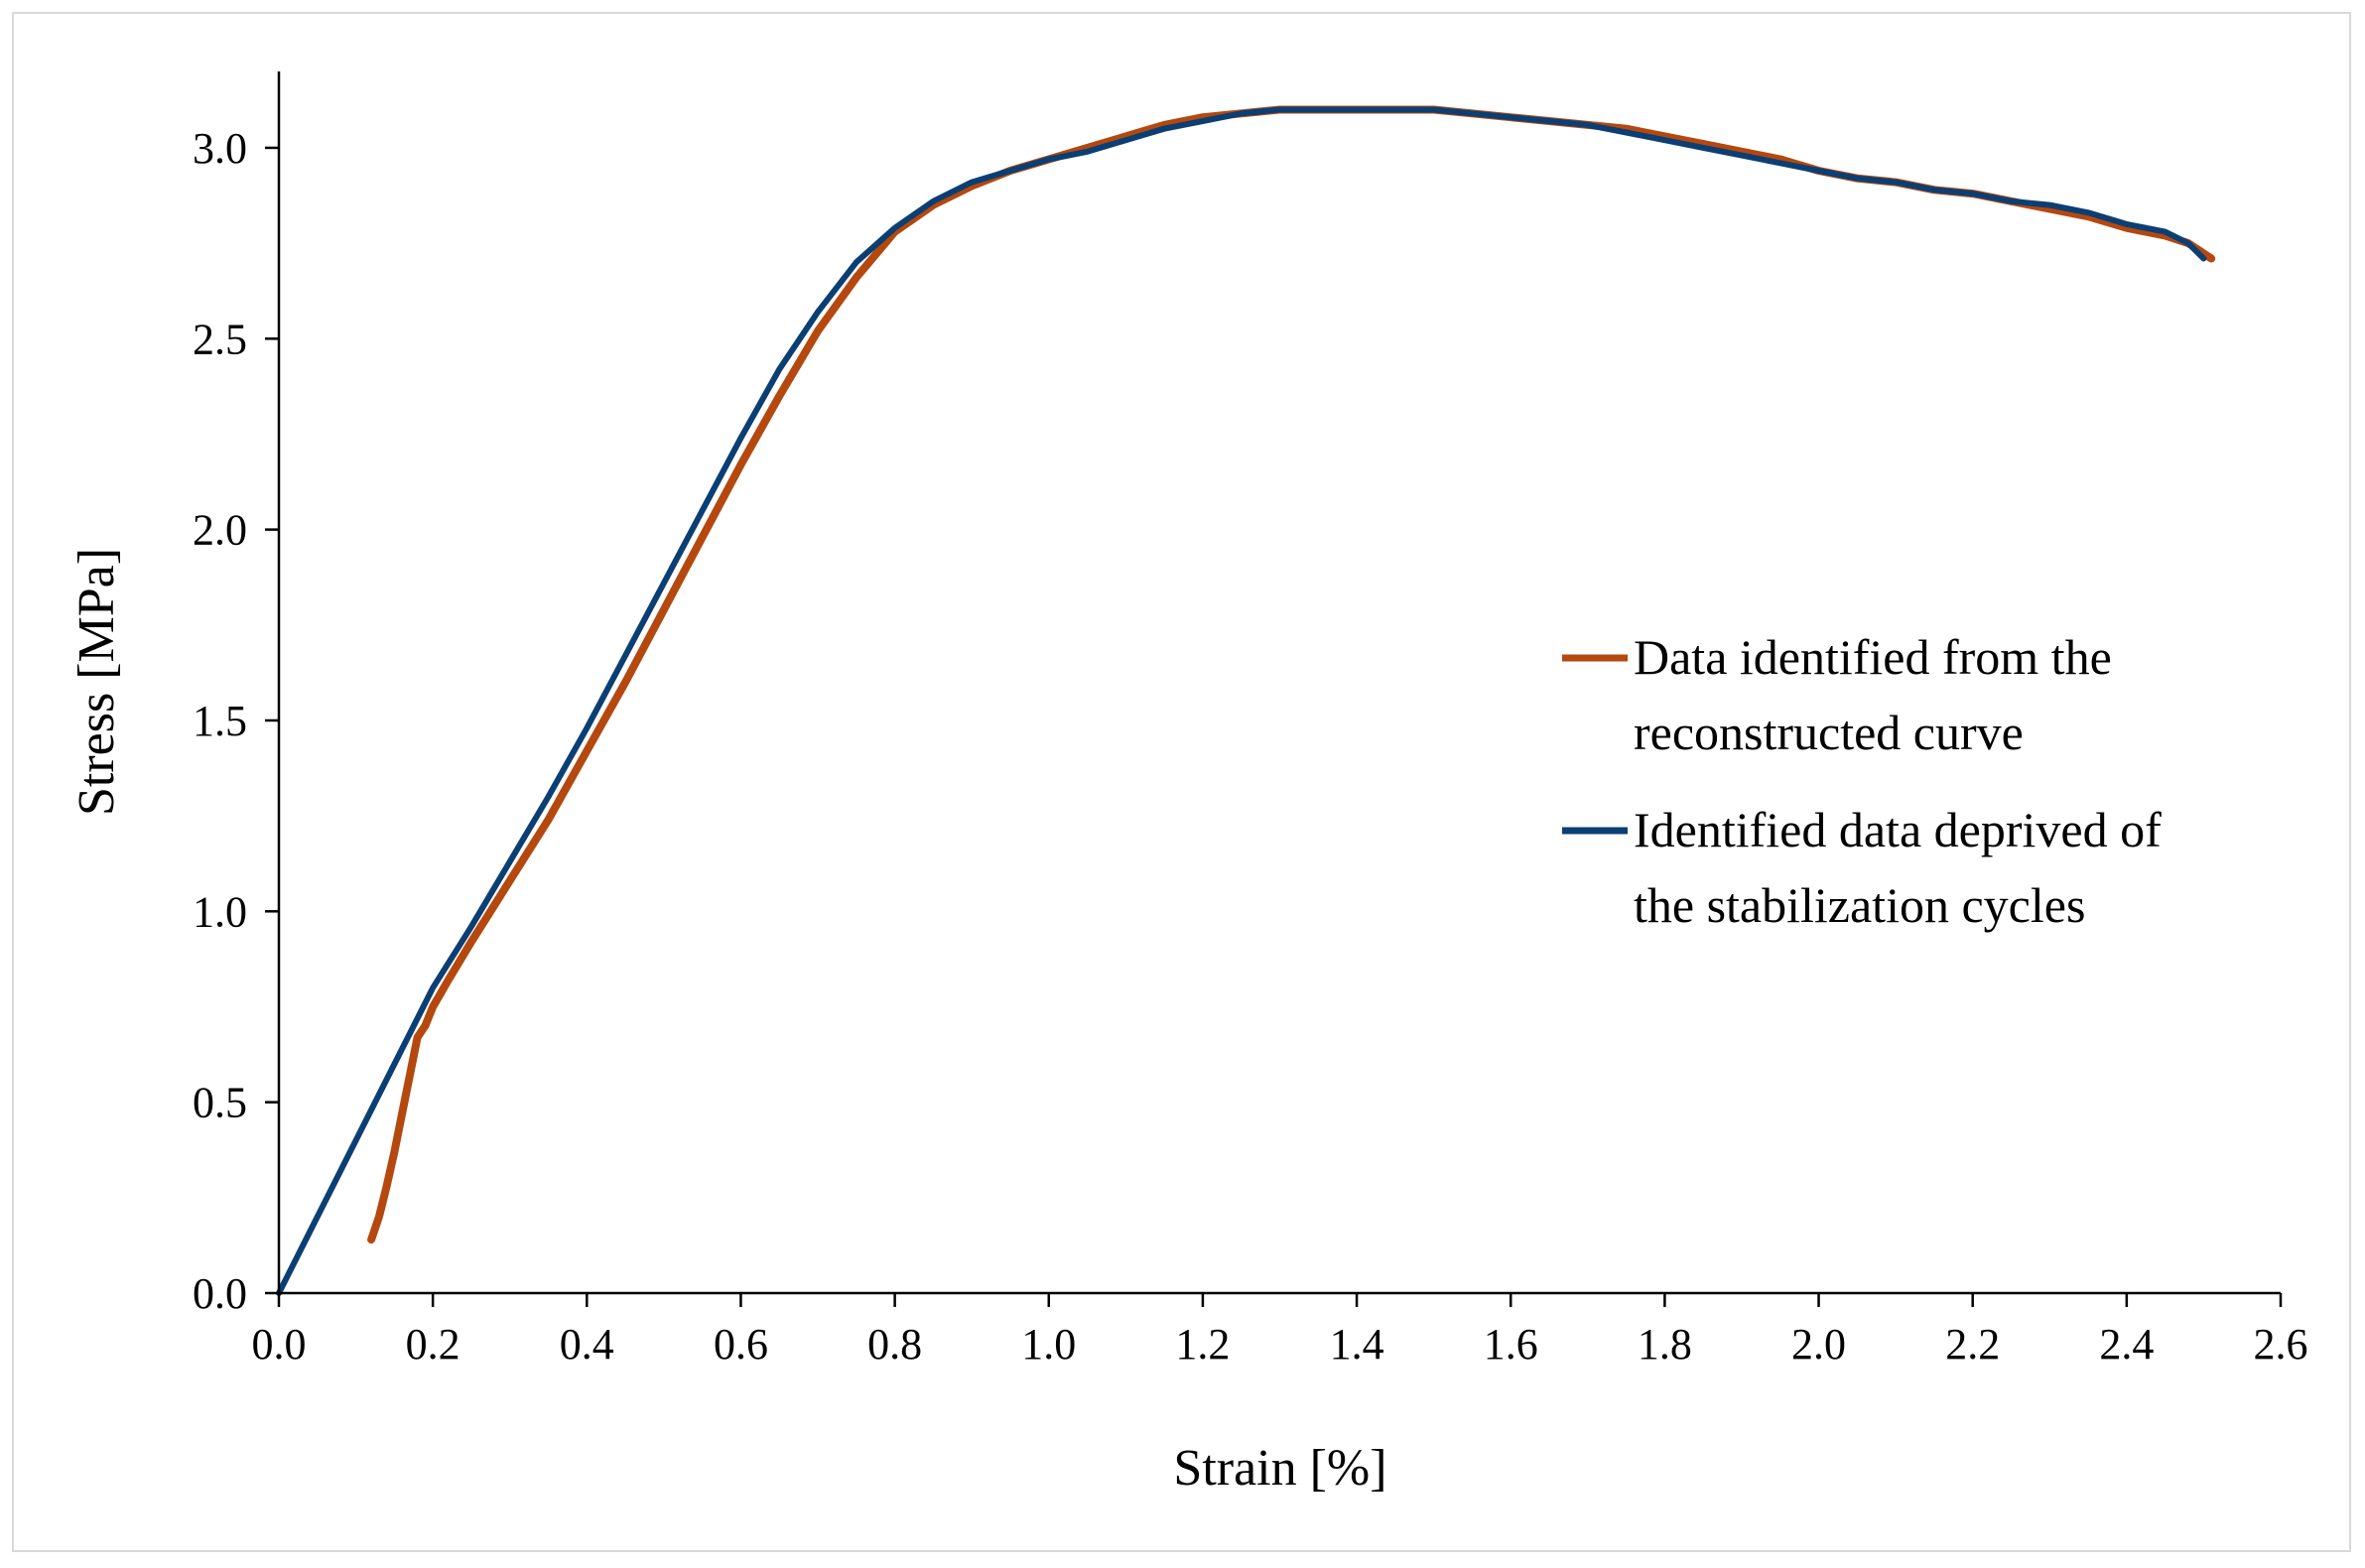 The width and height of the screenshot is (2365, 1568). Describe the element at coordinates (1665, 1344) in the screenshot. I see `x-tick-label: 1.8` at that location.